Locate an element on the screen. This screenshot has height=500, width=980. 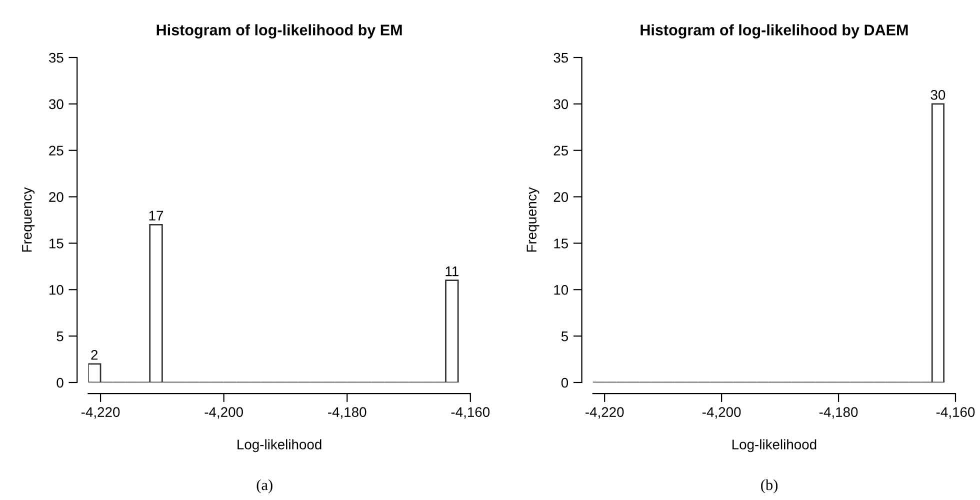
data-label: 11 is located at coordinates (452, 271).